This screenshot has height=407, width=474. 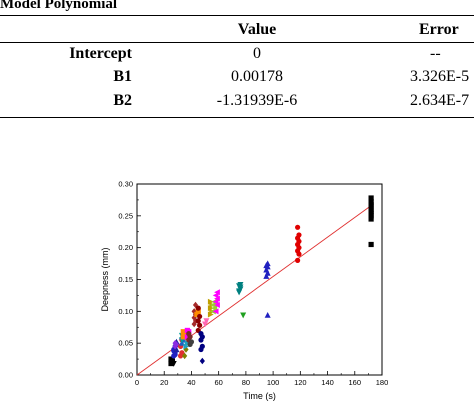 I want to click on x-tick-label: 20, so click(x=164, y=382).